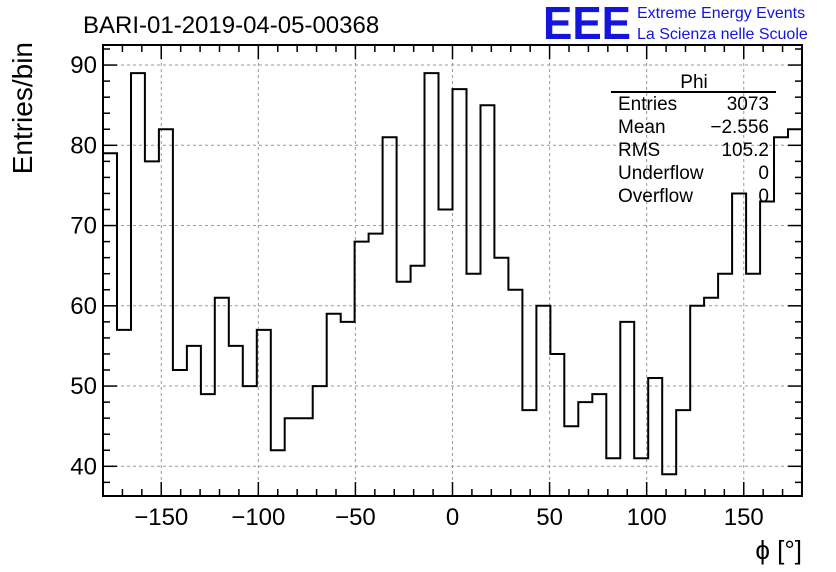 This screenshot has width=836, height=572. What do you see at coordinates (83, 386) in the screenshot?
I see `y-tick-label: 50` at bounding box center [83, 386].